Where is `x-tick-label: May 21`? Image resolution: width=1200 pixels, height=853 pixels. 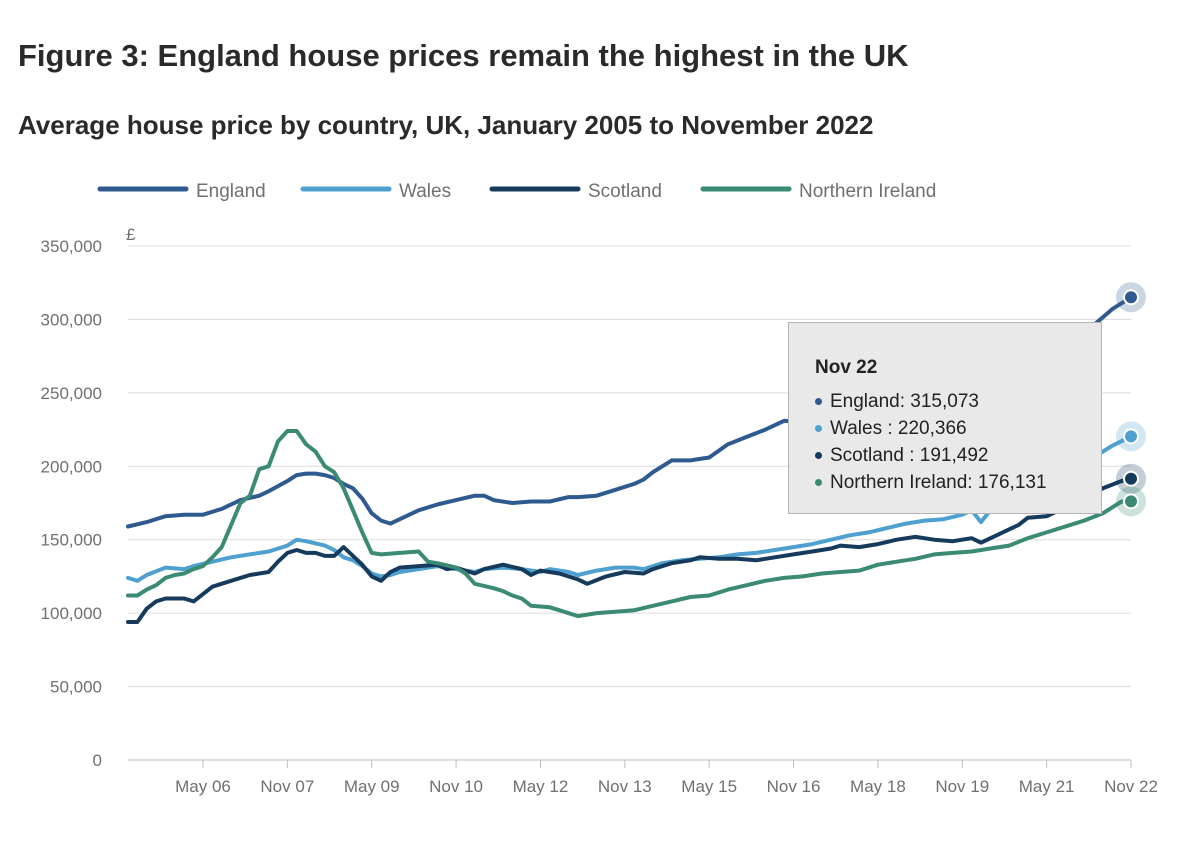 x-tick-label: May 21 is located at coordinates (1047, 786).